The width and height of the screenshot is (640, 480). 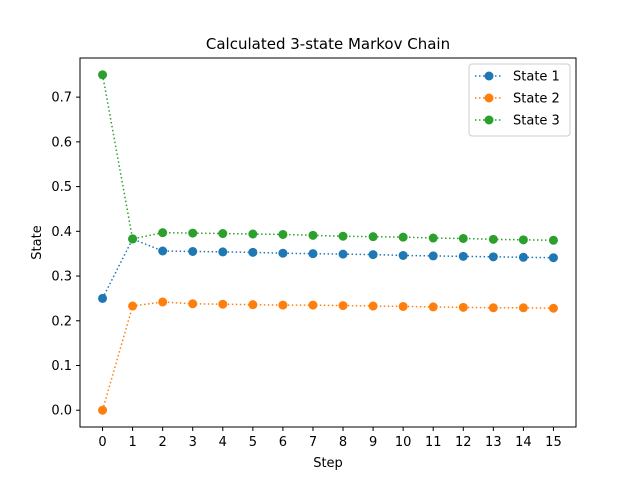 I want to click on legend-label: State 1, so click(x=536, y=77).